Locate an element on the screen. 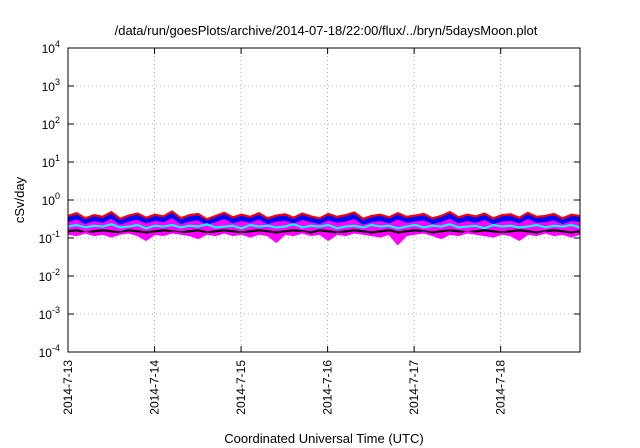  x-tick-label: 2014-7-13 is located at coordinates (68, 387).